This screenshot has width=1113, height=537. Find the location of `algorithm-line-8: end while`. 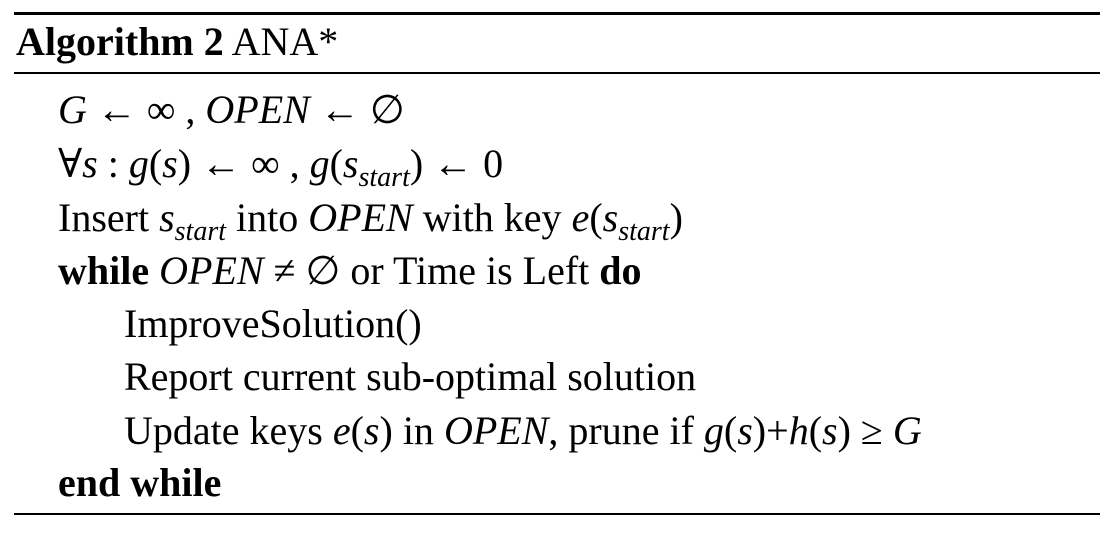

algorithm-line-8: end while is located at coordinates (139, 483).